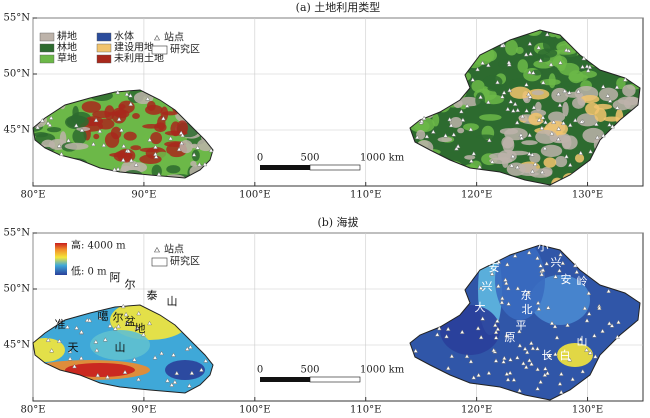 The height and width of the screenshot is (418, 650). I want to click on x-tick-label: 130°E, so click(587, 410).